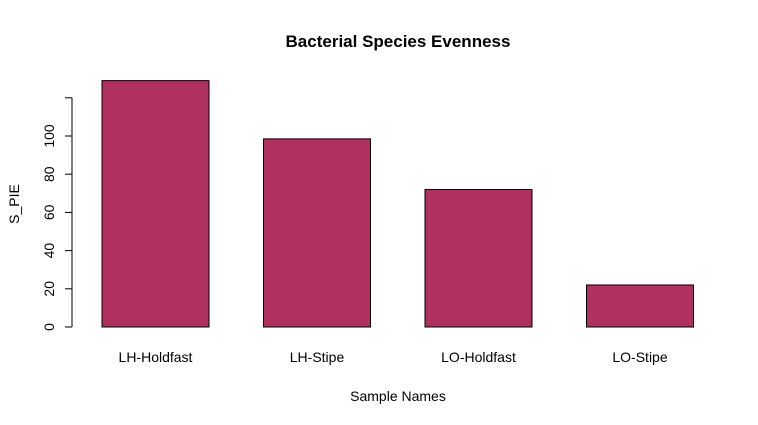 The height and width of the screenshot is (425, 758). I want to click on chart-title: Bacterial Species Evenness, so click(398, 41).